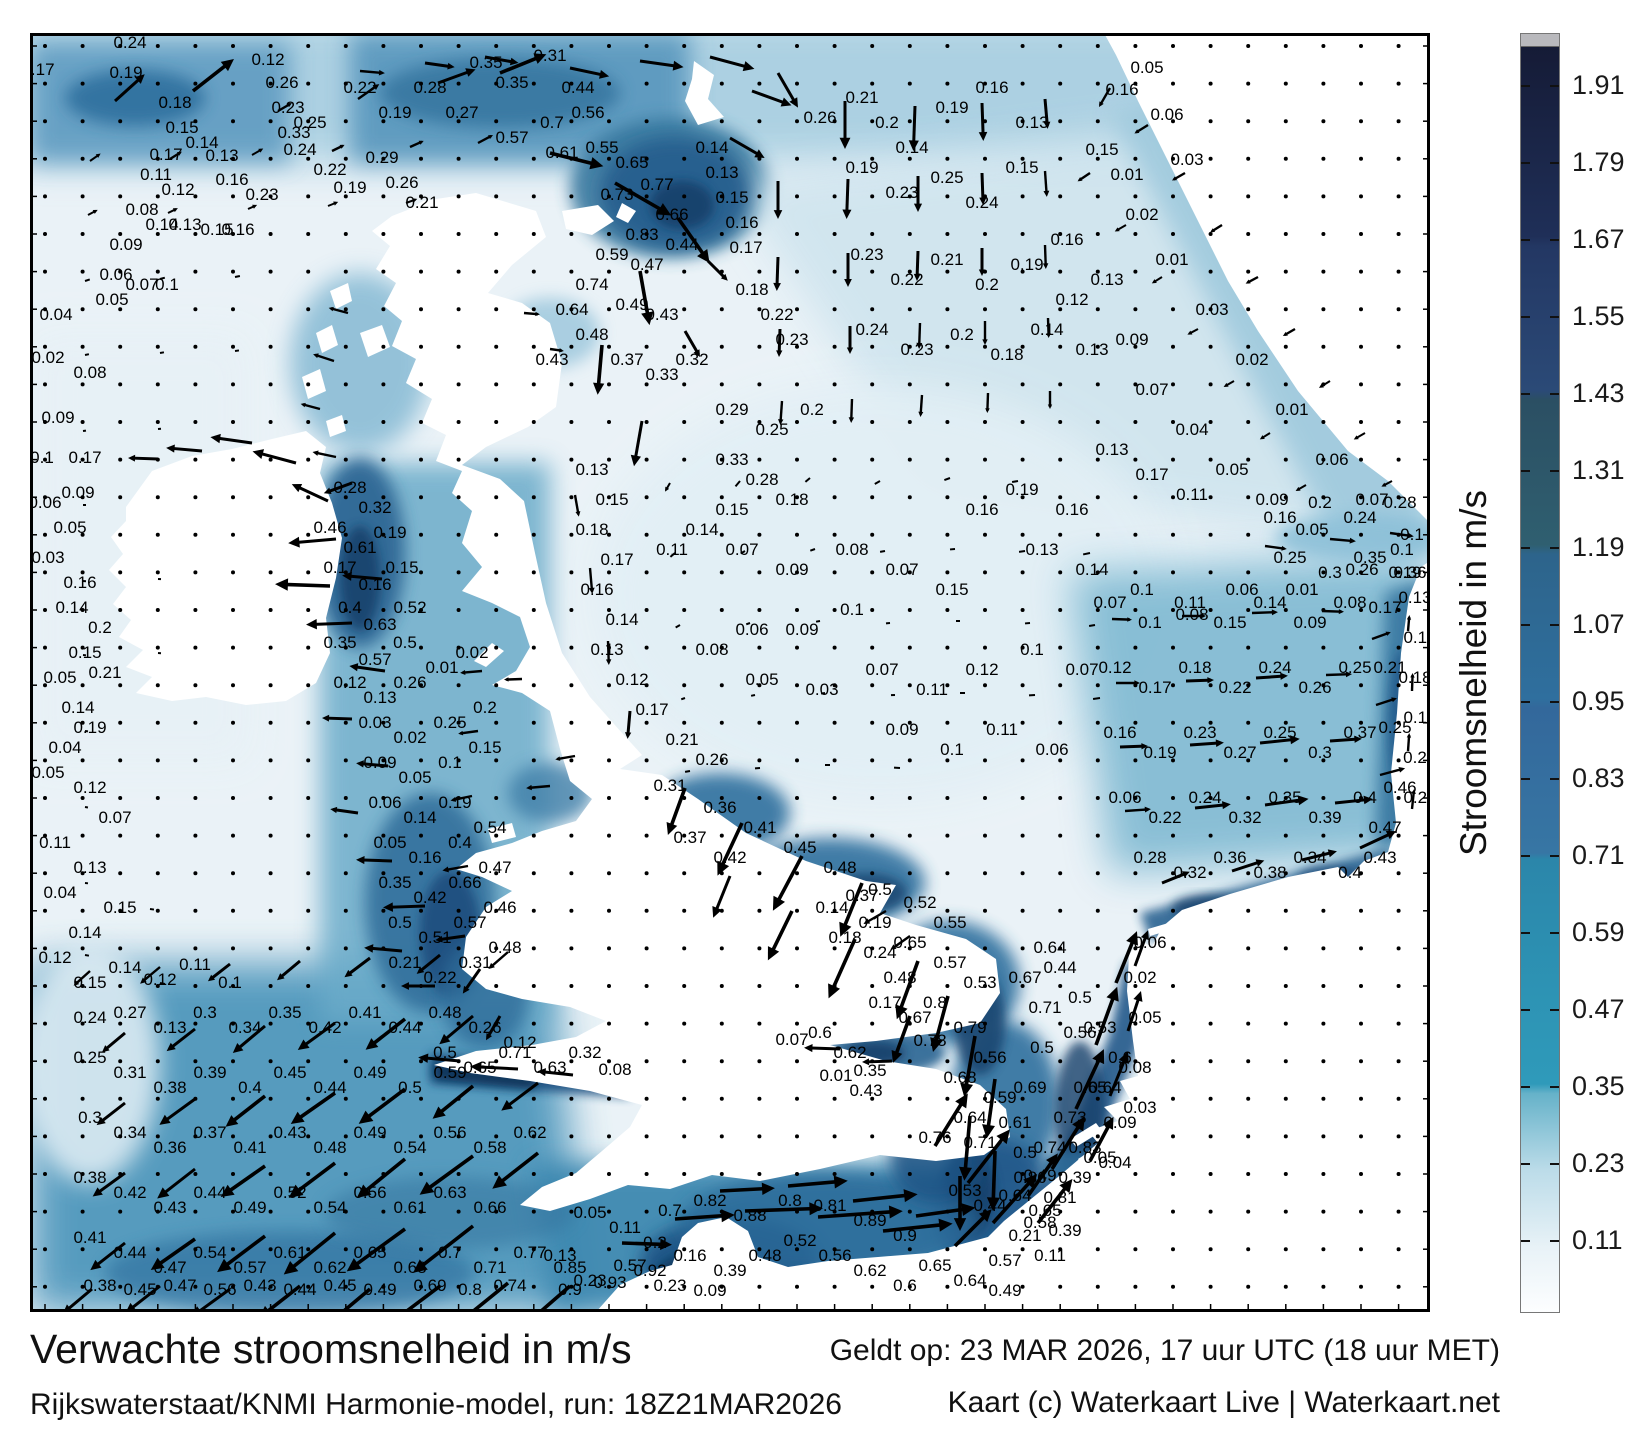 This screenshot has height=1450, width=1650. What do you see at coordinates (489, 827) in the screenshot?
I see `svg-text: 0.54` at bounding box center [489, 827].